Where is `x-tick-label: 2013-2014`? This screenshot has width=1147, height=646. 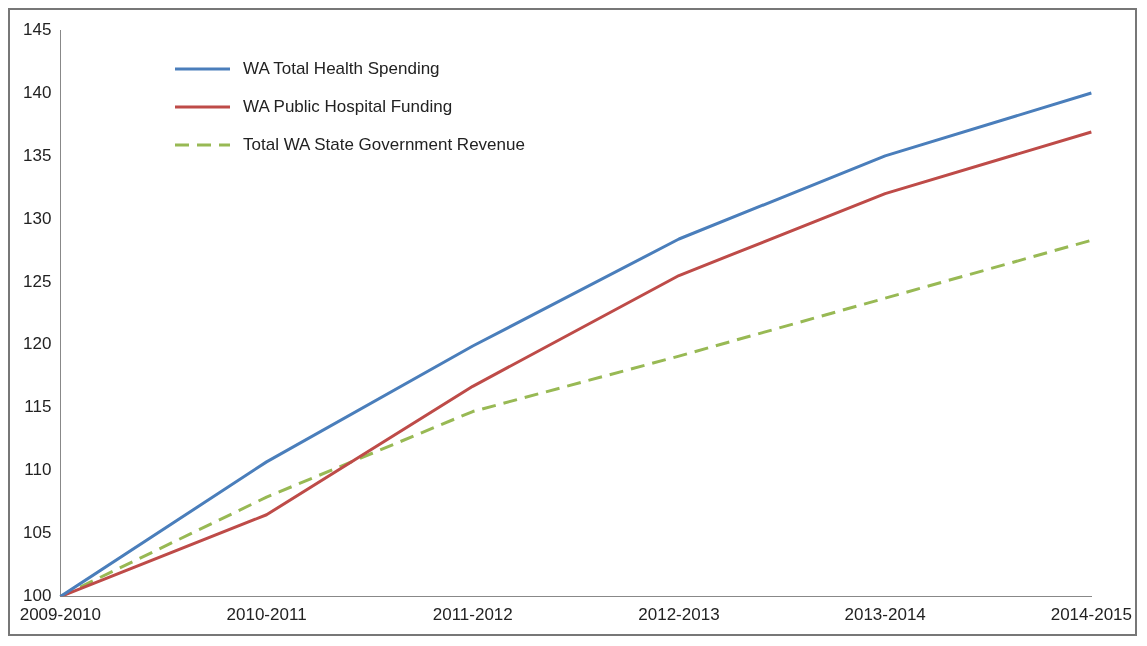 x-tick-label: 2013-2014 is located at coordinates (885, 615).